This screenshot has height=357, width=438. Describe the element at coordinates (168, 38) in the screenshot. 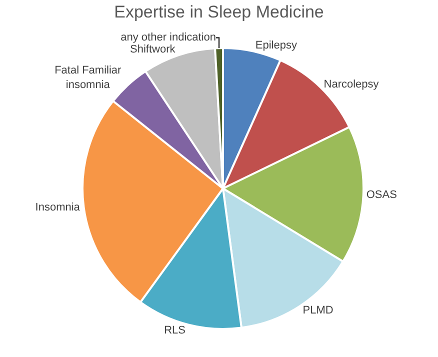

I see `slice-label: any other indication` at that location.